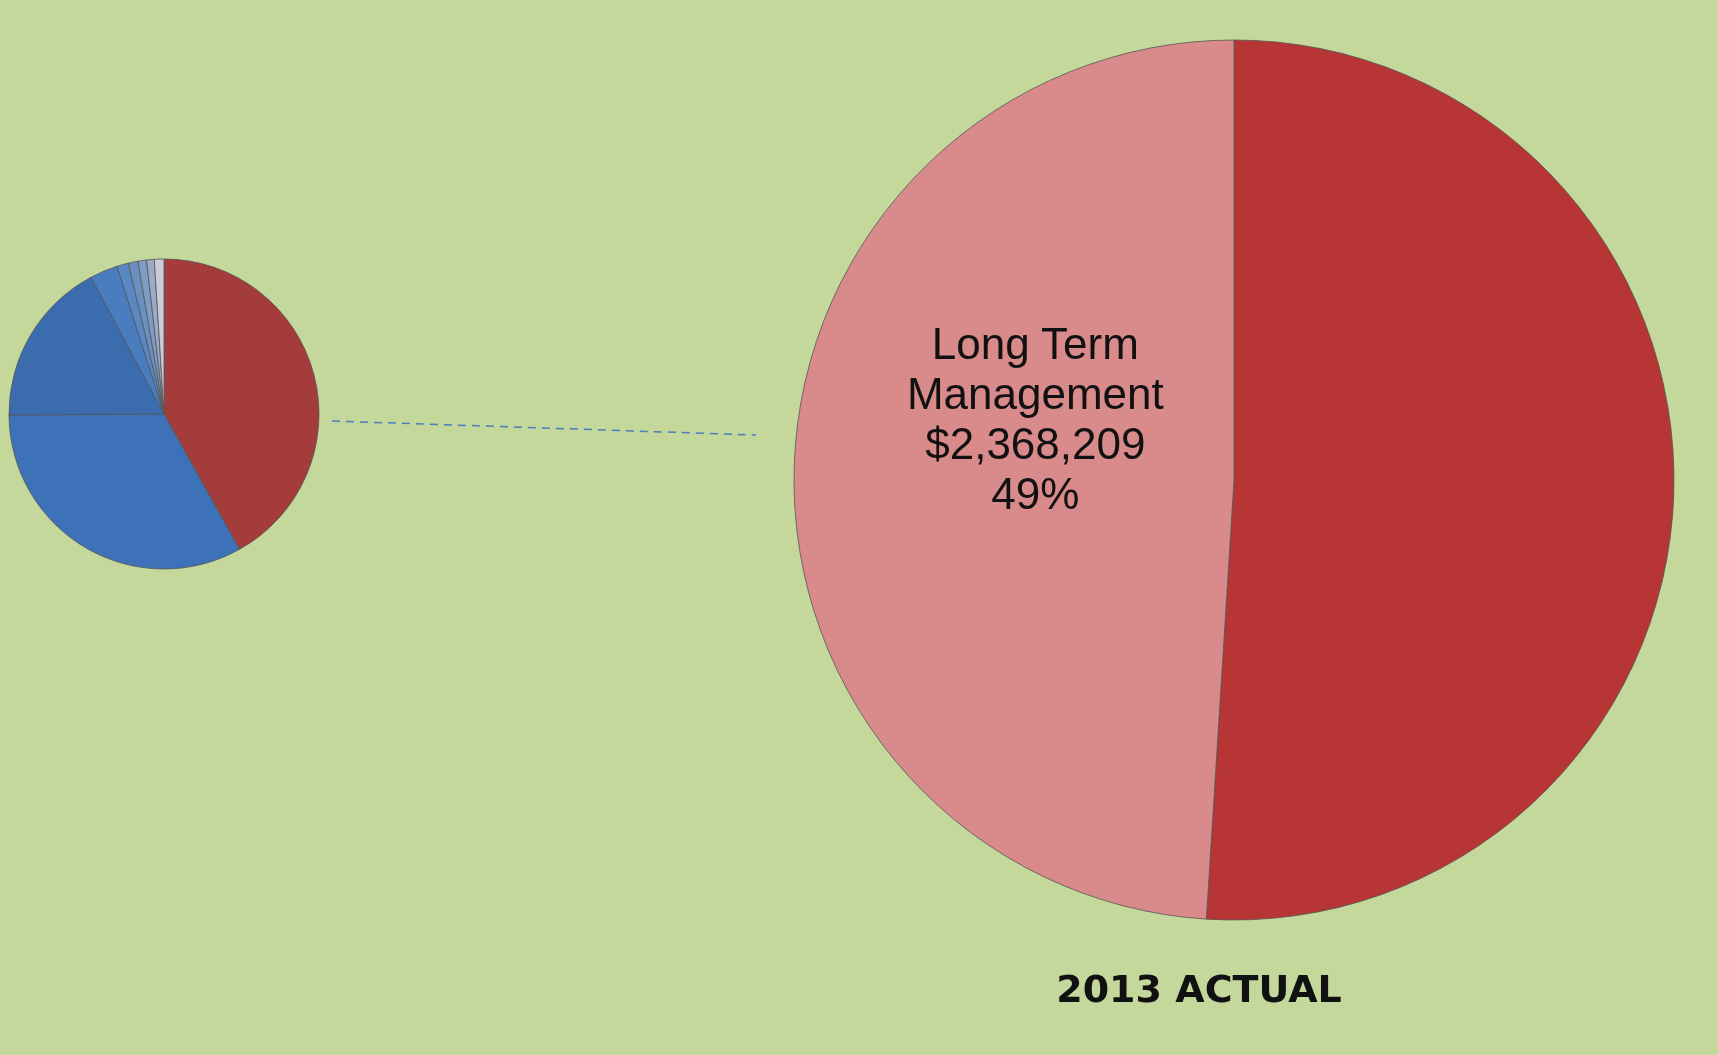 The height and width of the screenshot is (1055, 1718). I want to click on data-label: $2,368,209 49%, so click(1035, 469).